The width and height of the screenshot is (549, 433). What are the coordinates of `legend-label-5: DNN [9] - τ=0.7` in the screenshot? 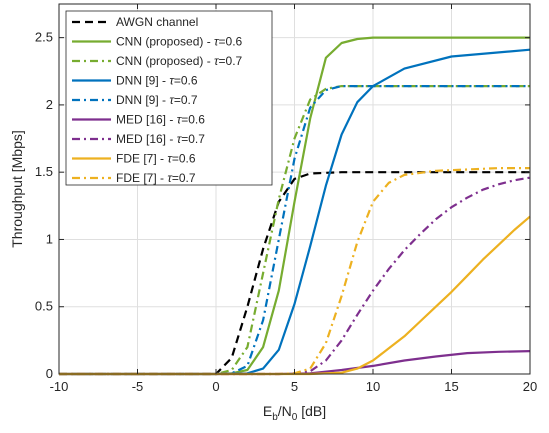 It's located at (157, 100).